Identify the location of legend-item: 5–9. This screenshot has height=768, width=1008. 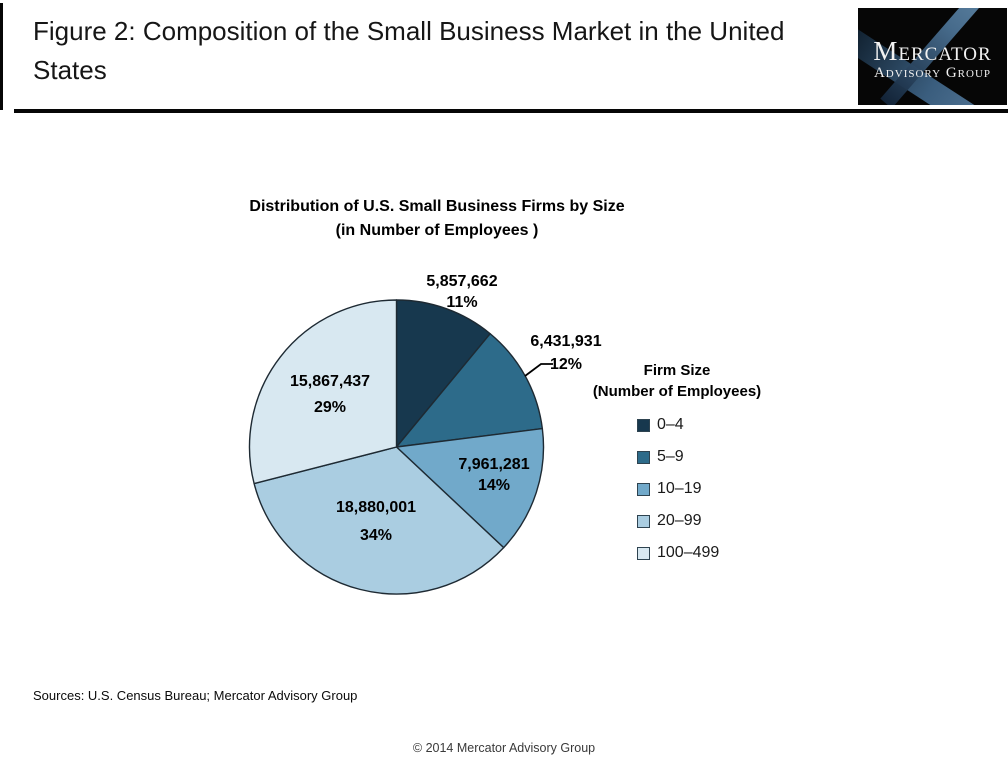
(683, 457).